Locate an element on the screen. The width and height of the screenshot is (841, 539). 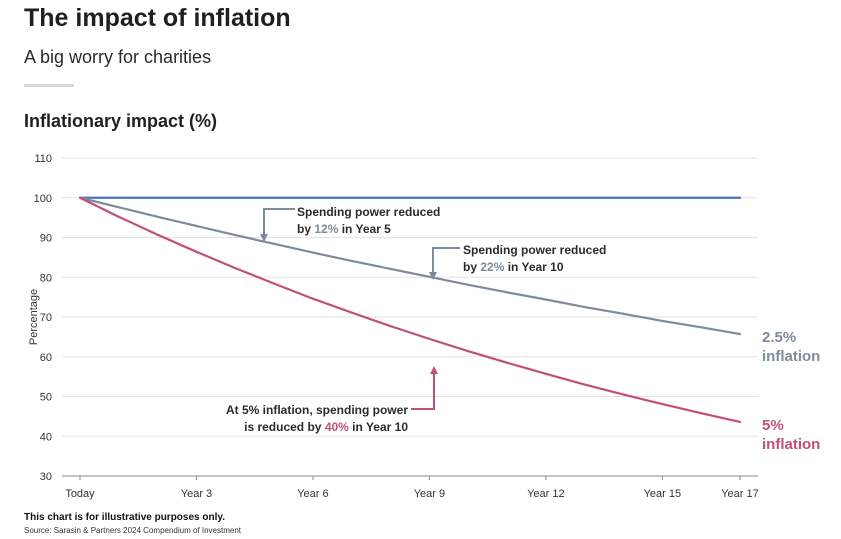
page-subtitle: A big worry for charities is located at coordinates (118, 57).